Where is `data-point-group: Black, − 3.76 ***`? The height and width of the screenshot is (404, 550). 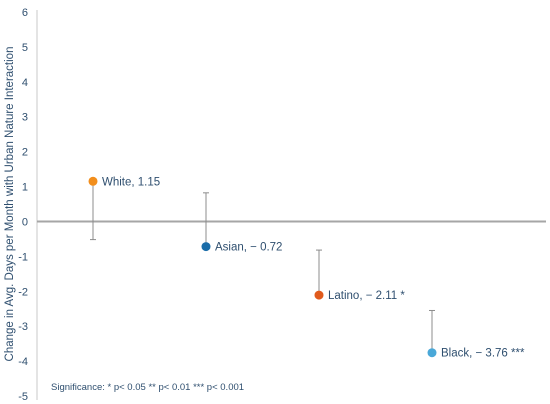
data-point-group: Black, − 3.76 *** is located at coordinates (476, 334).